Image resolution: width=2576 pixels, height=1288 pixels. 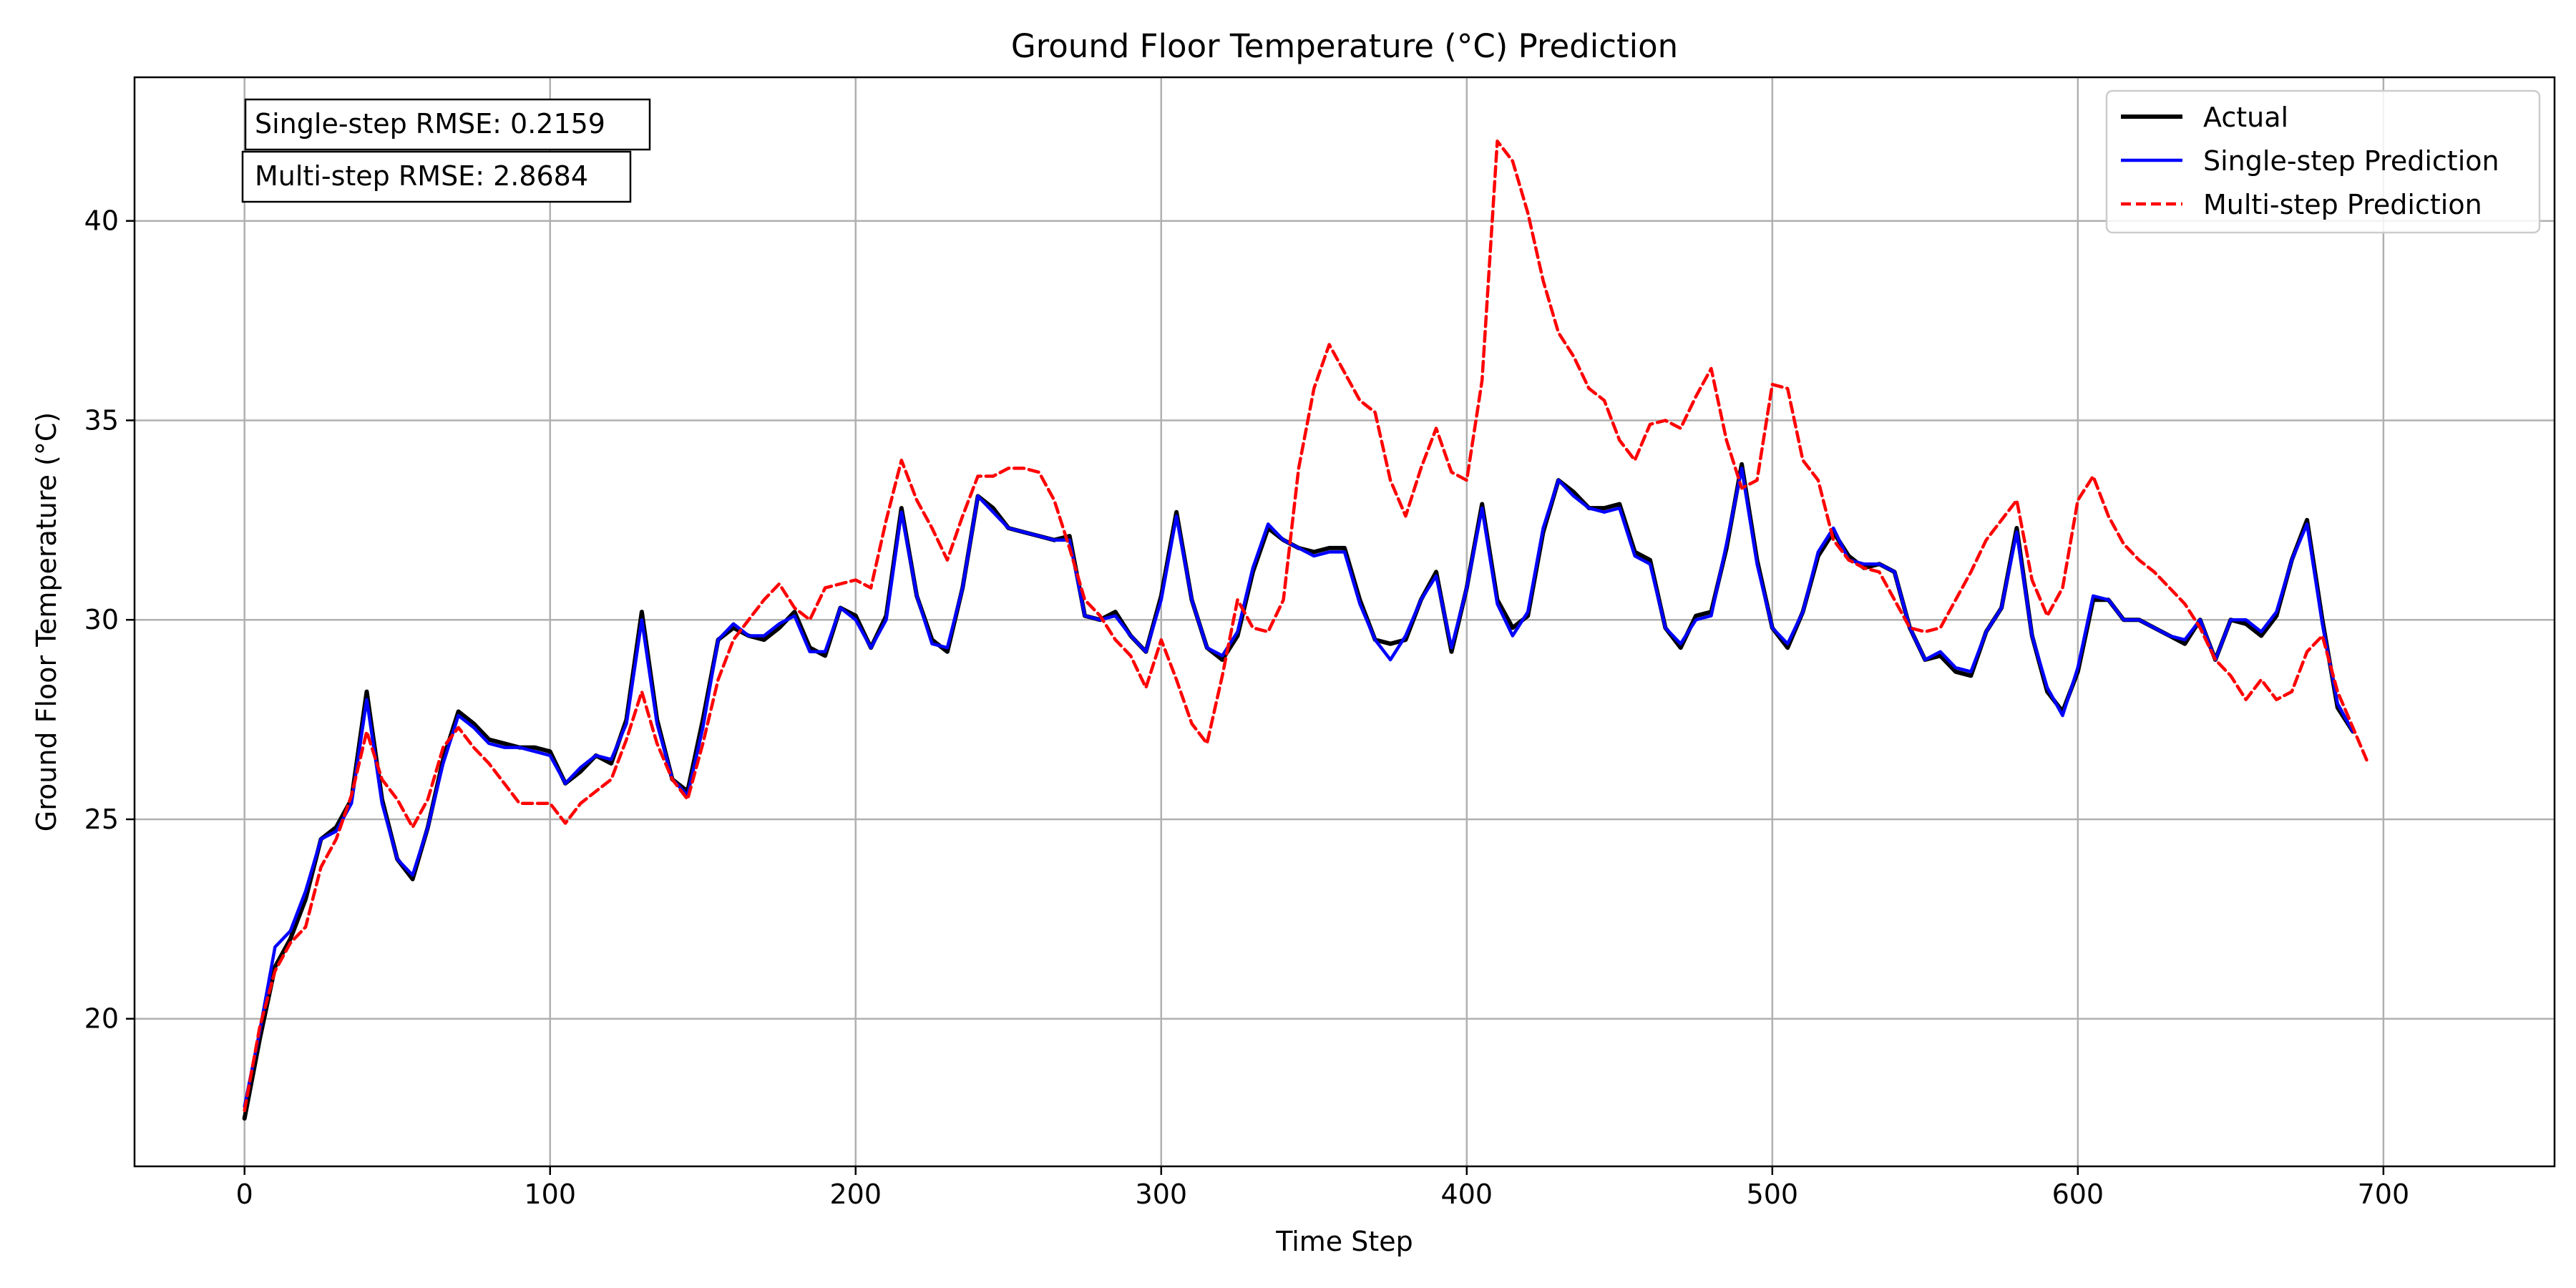 What do you see at coordinates (550, 1194) in the screenshot?
I see `x-tick-label: 100` at bounding box center [550, 1194].